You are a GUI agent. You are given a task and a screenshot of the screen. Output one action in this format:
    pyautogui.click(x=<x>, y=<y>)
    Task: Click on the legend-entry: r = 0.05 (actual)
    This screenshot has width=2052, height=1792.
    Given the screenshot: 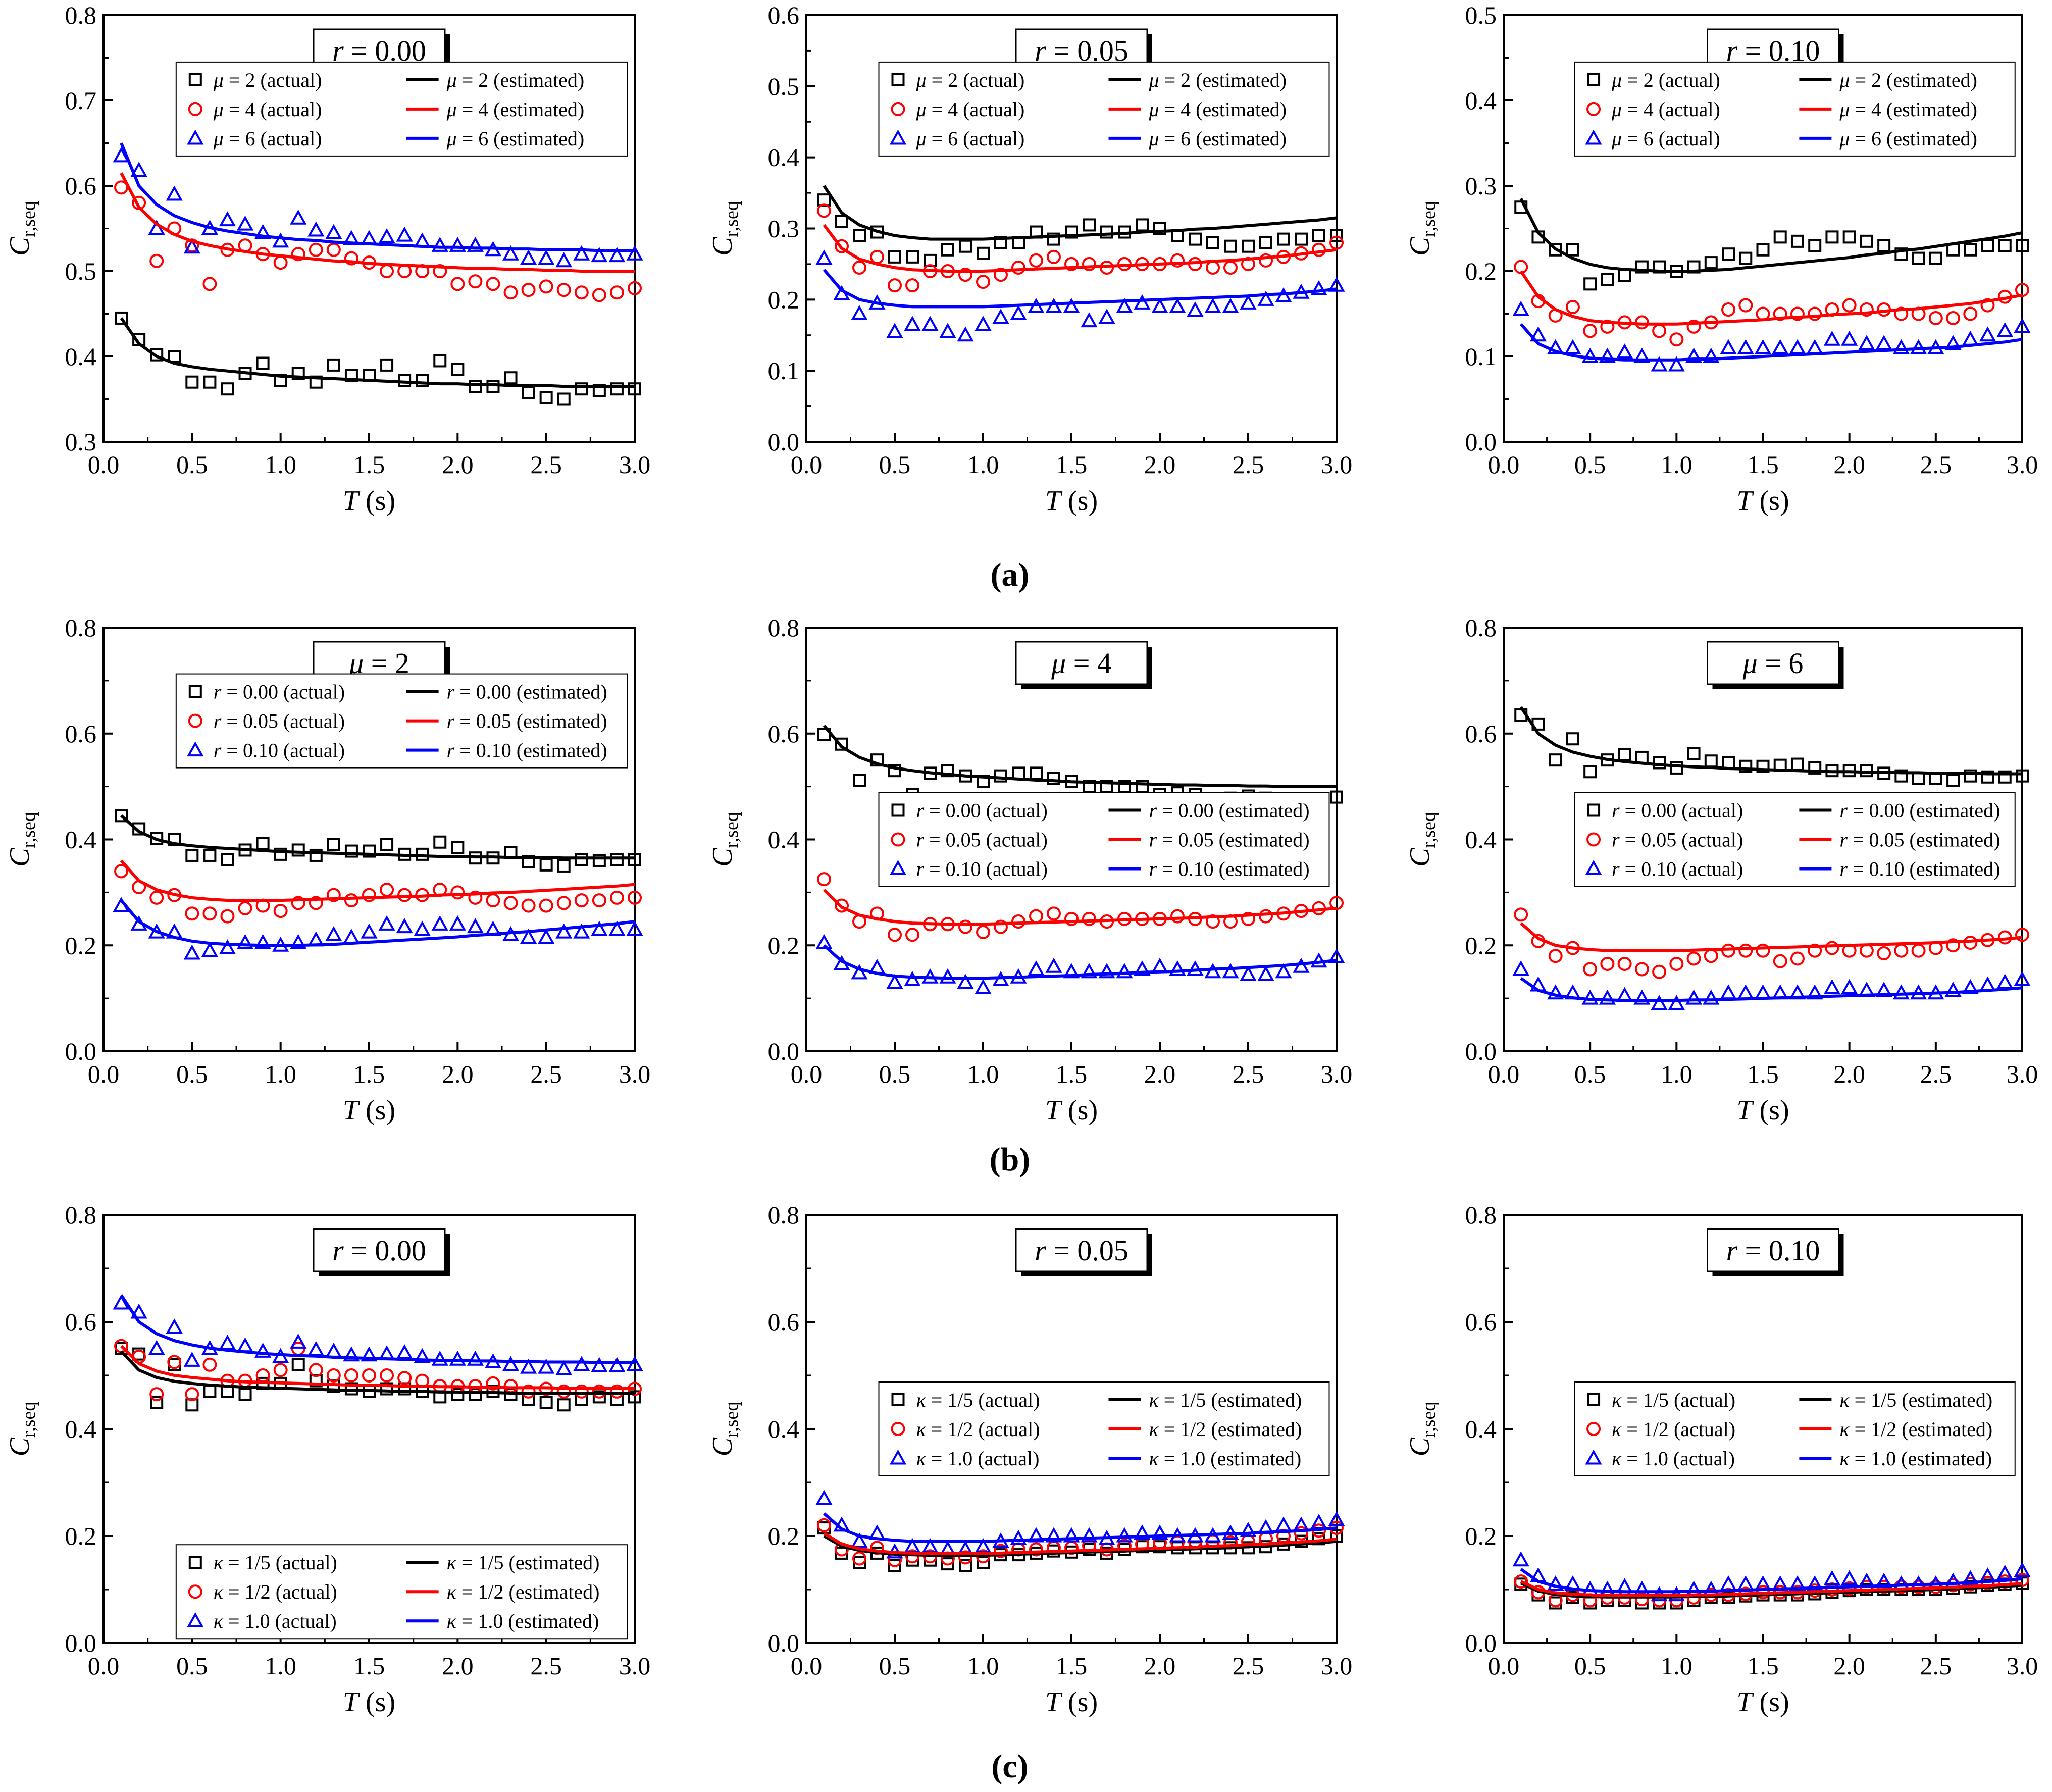 What is the action you would take?
    pyautogui.click(x=1677, y=840)
    